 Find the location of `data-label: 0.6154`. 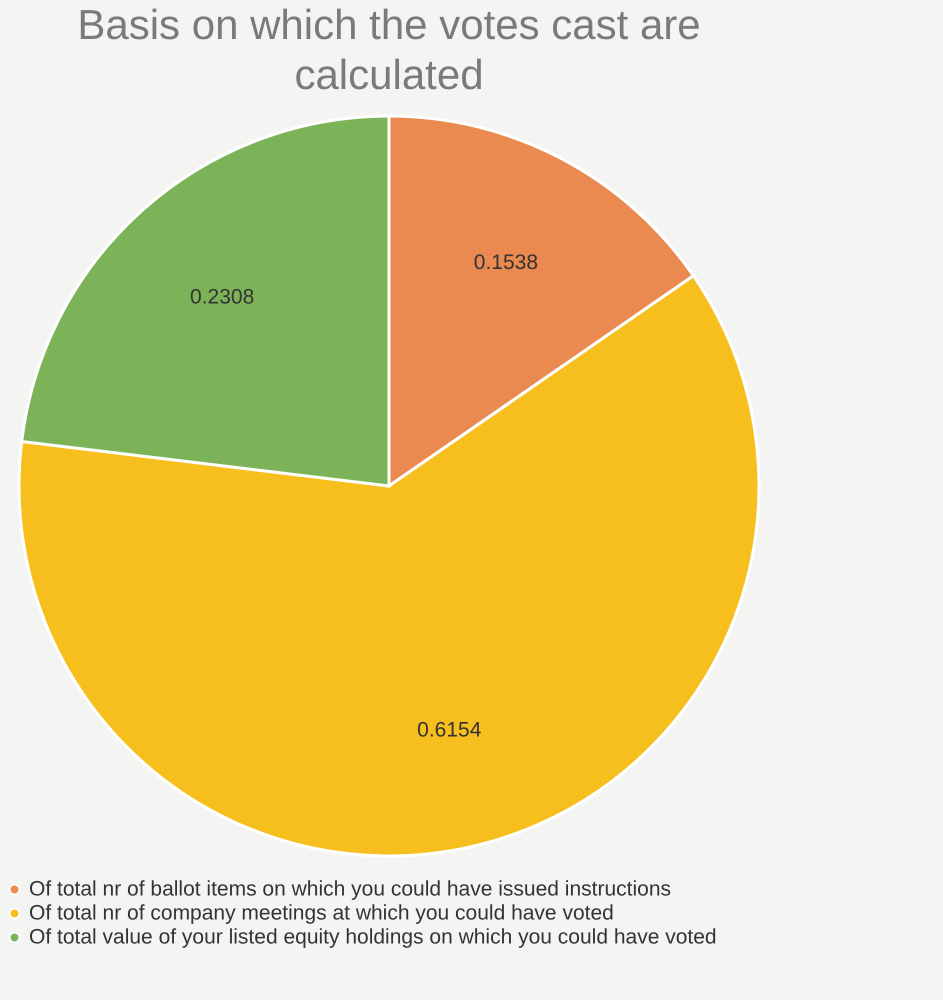

data-label: 0.6154 is located at coordinates (449, 730).